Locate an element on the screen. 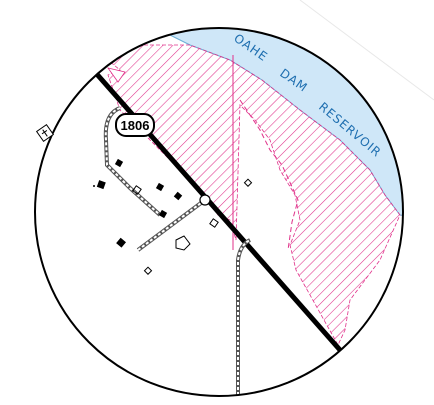 Image resolution: width=434 pixels, height=405 pixels. outside-faint-lines is located at coordinates (366, 50).